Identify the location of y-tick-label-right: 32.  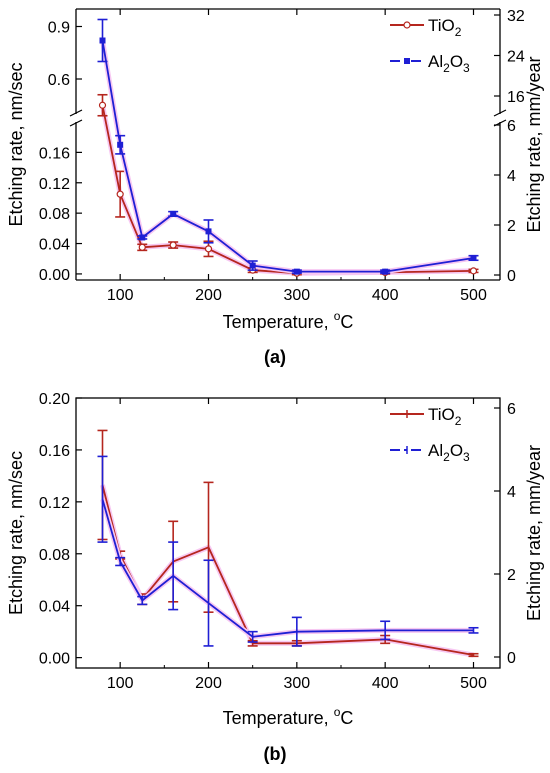
(516, 16).